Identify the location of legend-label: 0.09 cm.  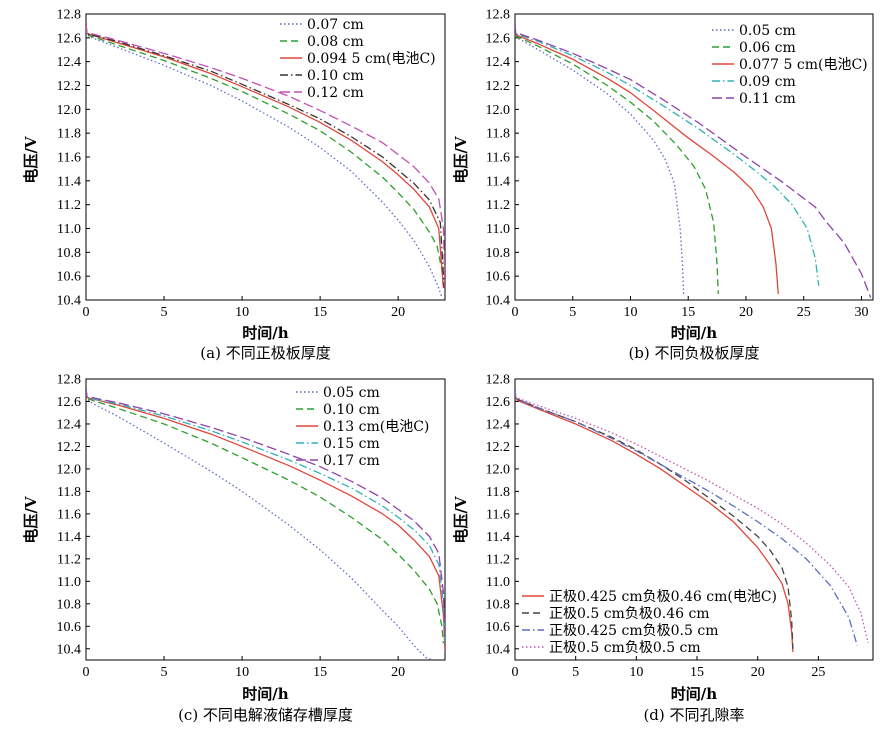
(767, 82).